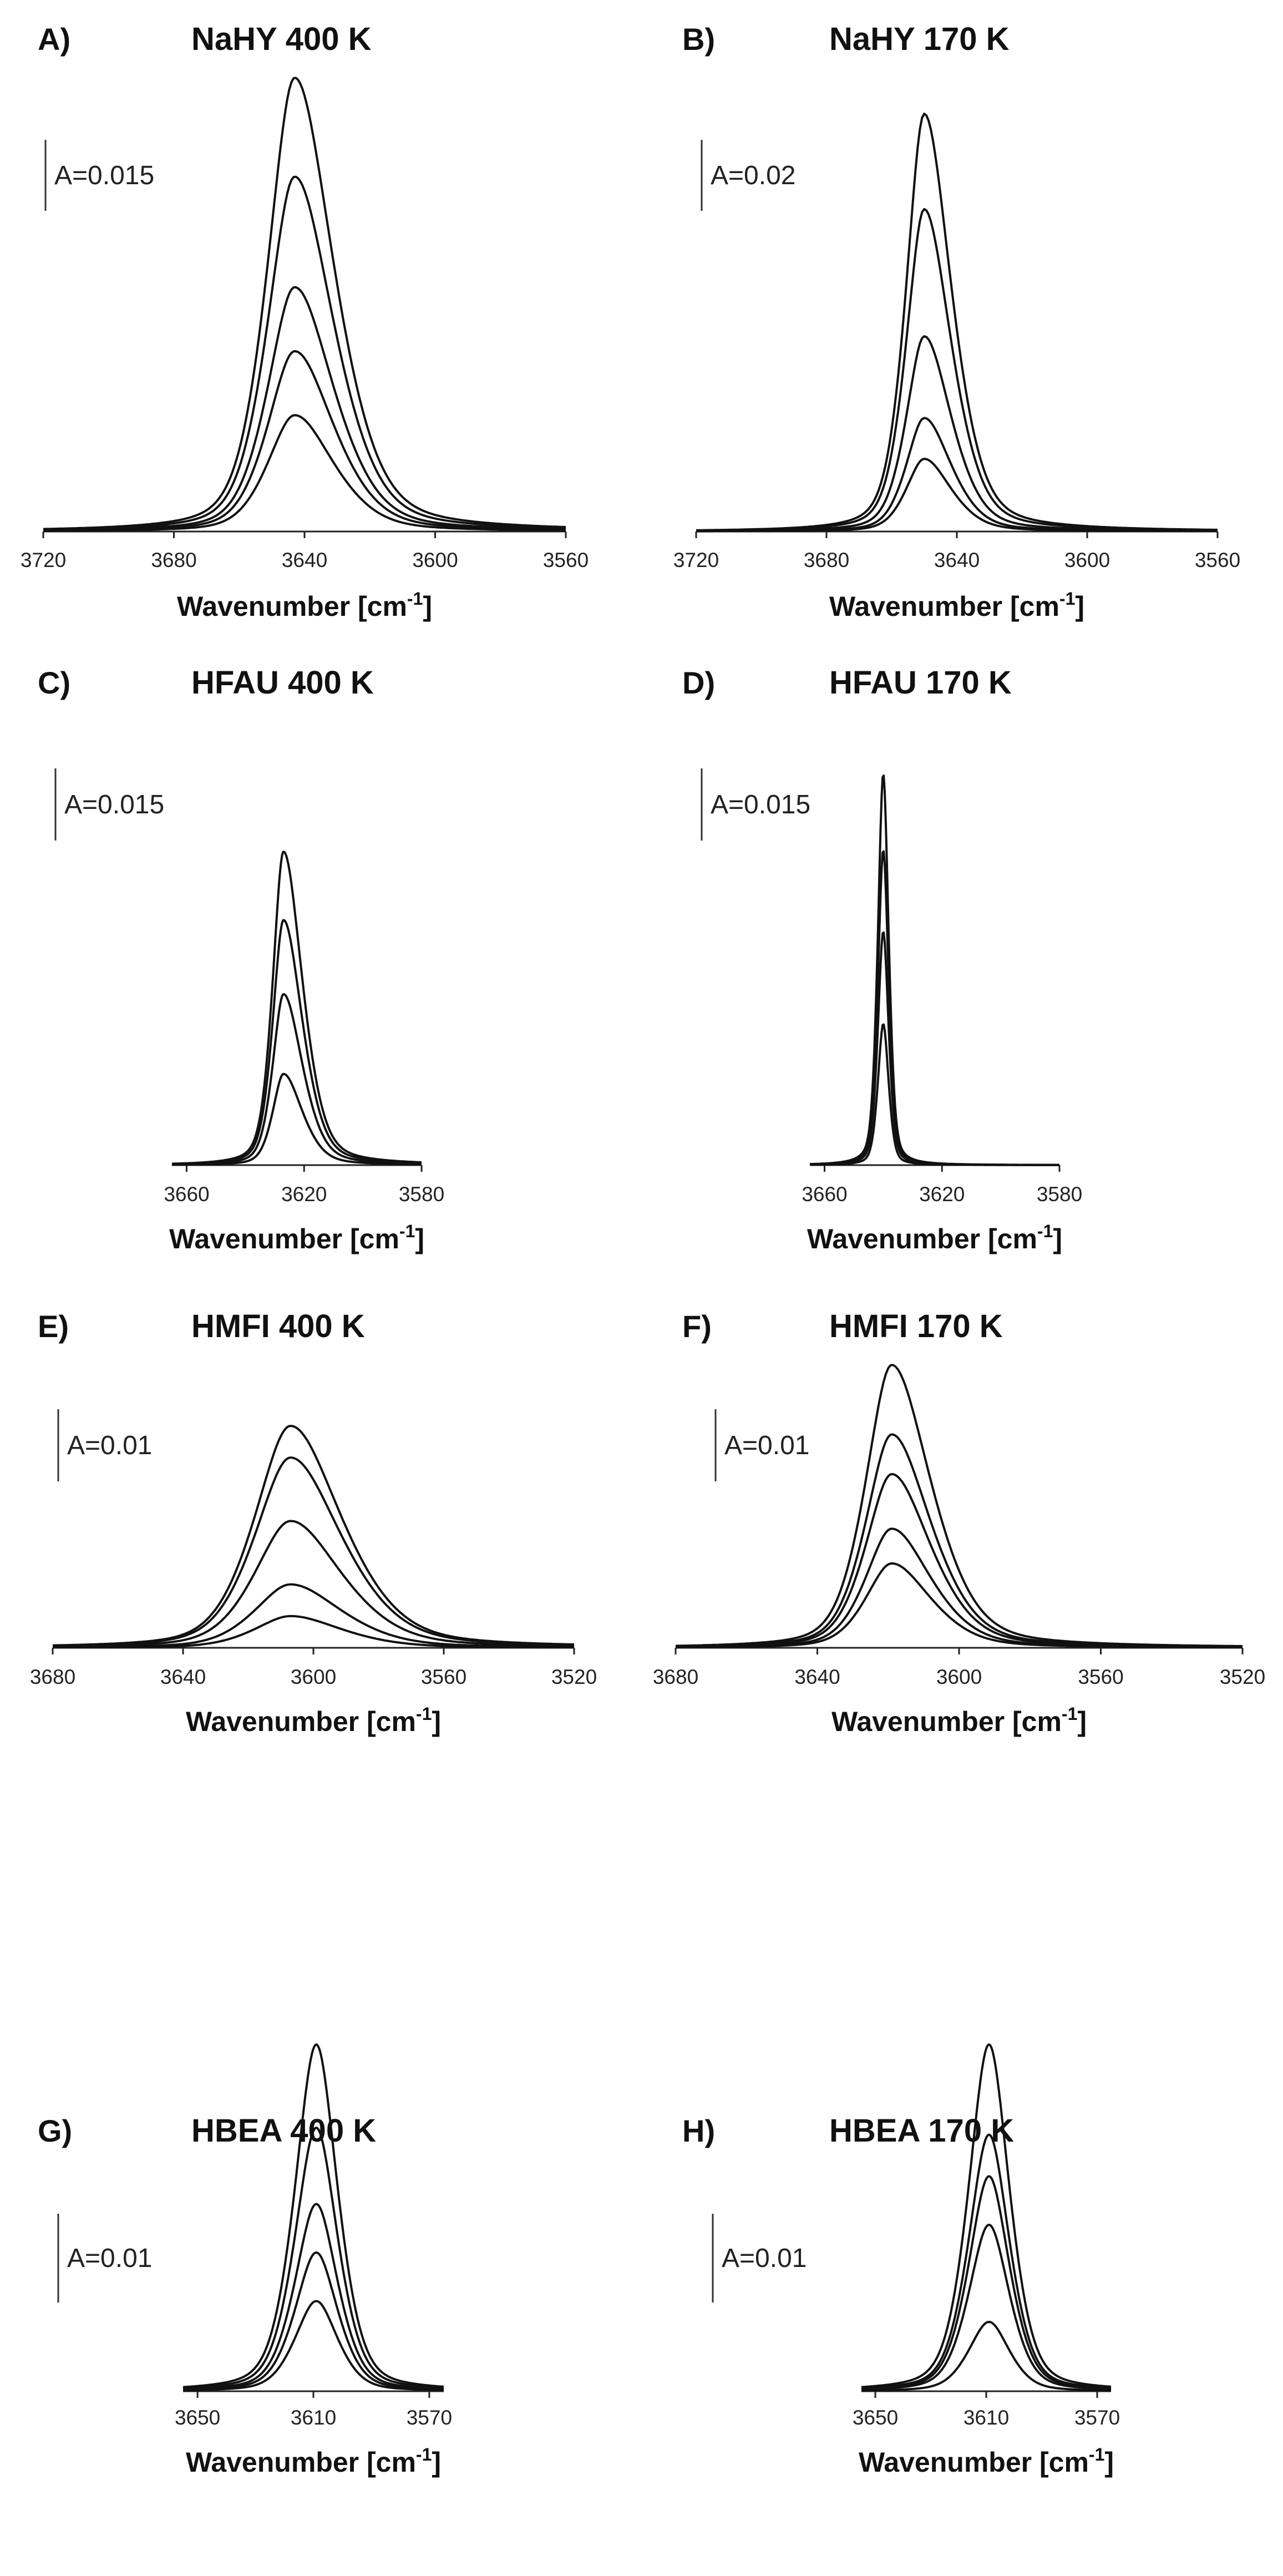 This screenshot has height=2576, width=1283. I want to click on panel-label: C), so click(54, 682).